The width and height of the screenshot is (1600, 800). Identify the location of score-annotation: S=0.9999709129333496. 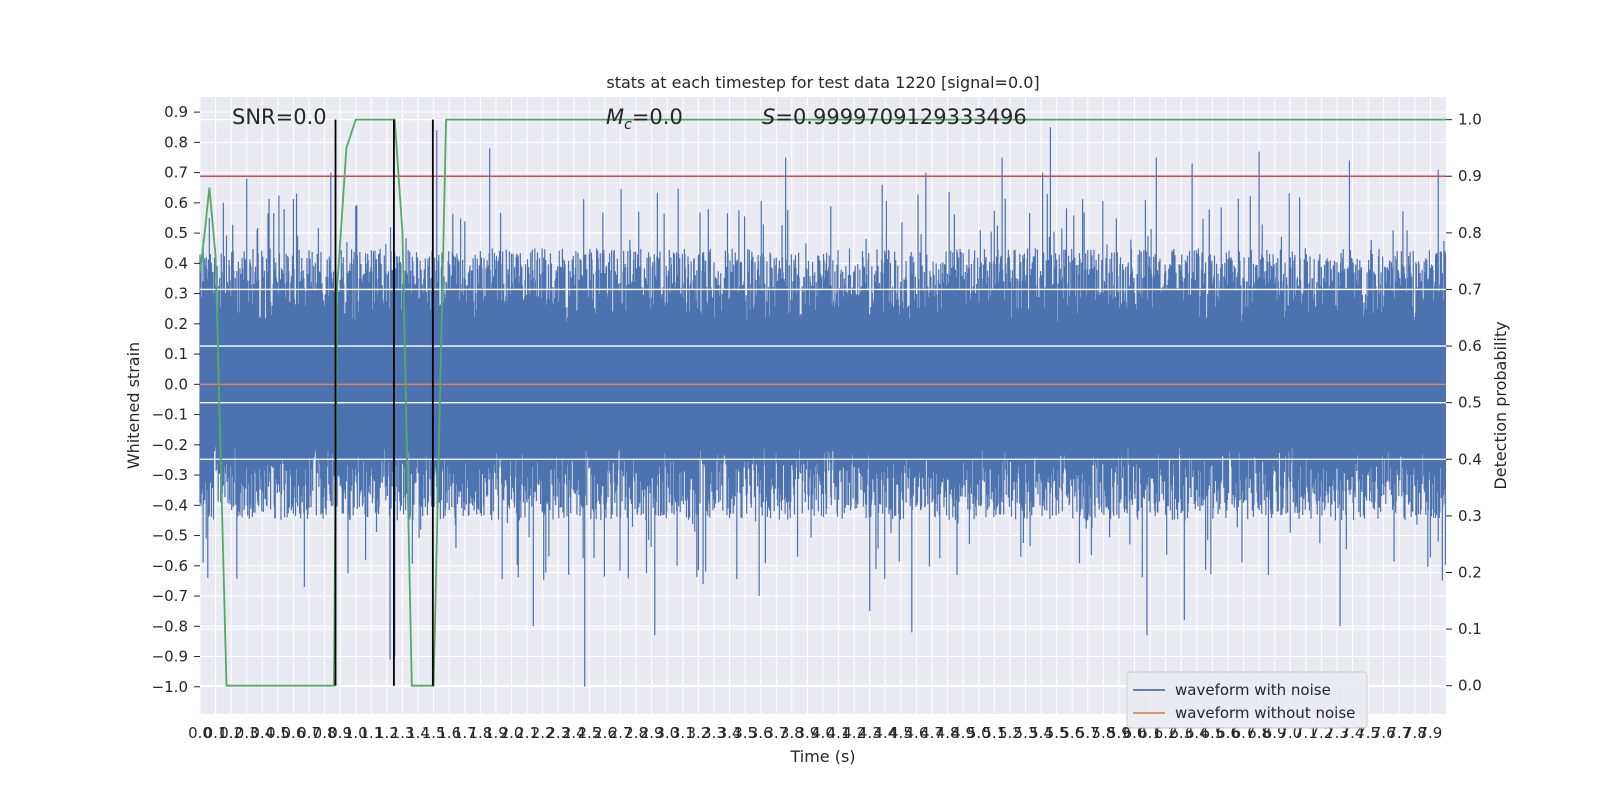
(894, 117).